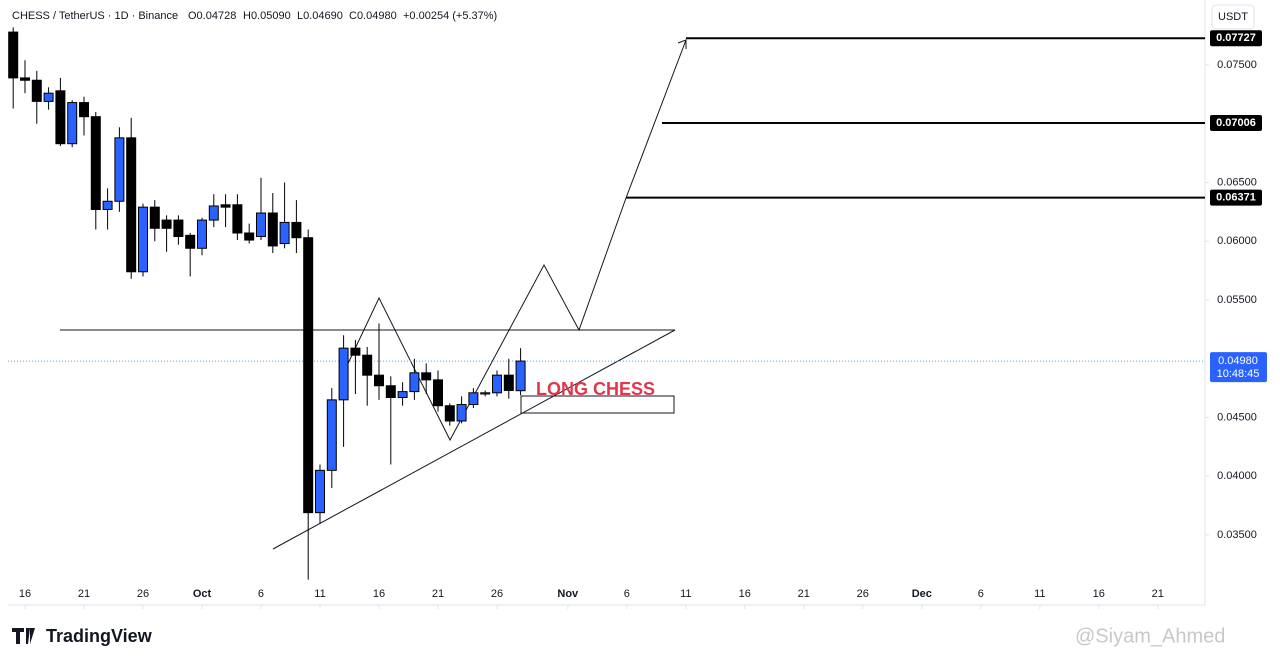 The height and width of the screenshot is (669, 1280). What do you see at coordinates (597, 404) in the screenshot?
I see `entry-box` at bounding box center [597, 404].